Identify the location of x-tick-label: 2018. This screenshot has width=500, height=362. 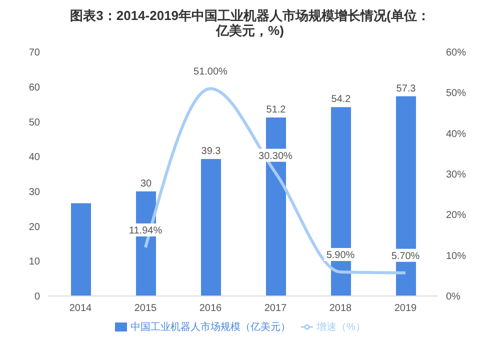
(340, 308).